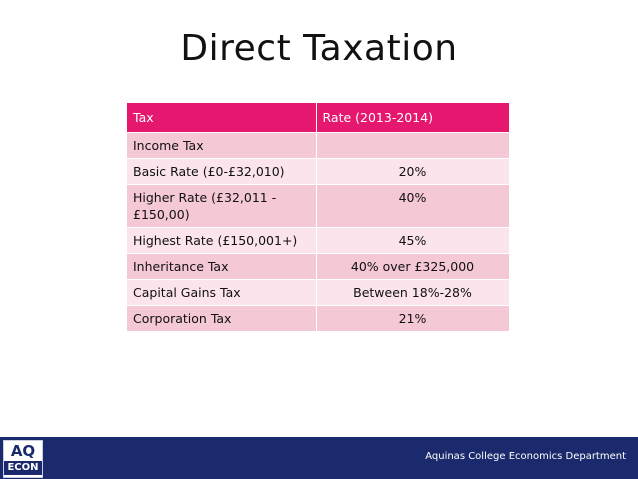 Image resolution: width=638 pixels, height=479 pixels. Describe the element at coordinates (319, 48) in the screenshot. I see `slide-title: Direct Taxation` at that location.